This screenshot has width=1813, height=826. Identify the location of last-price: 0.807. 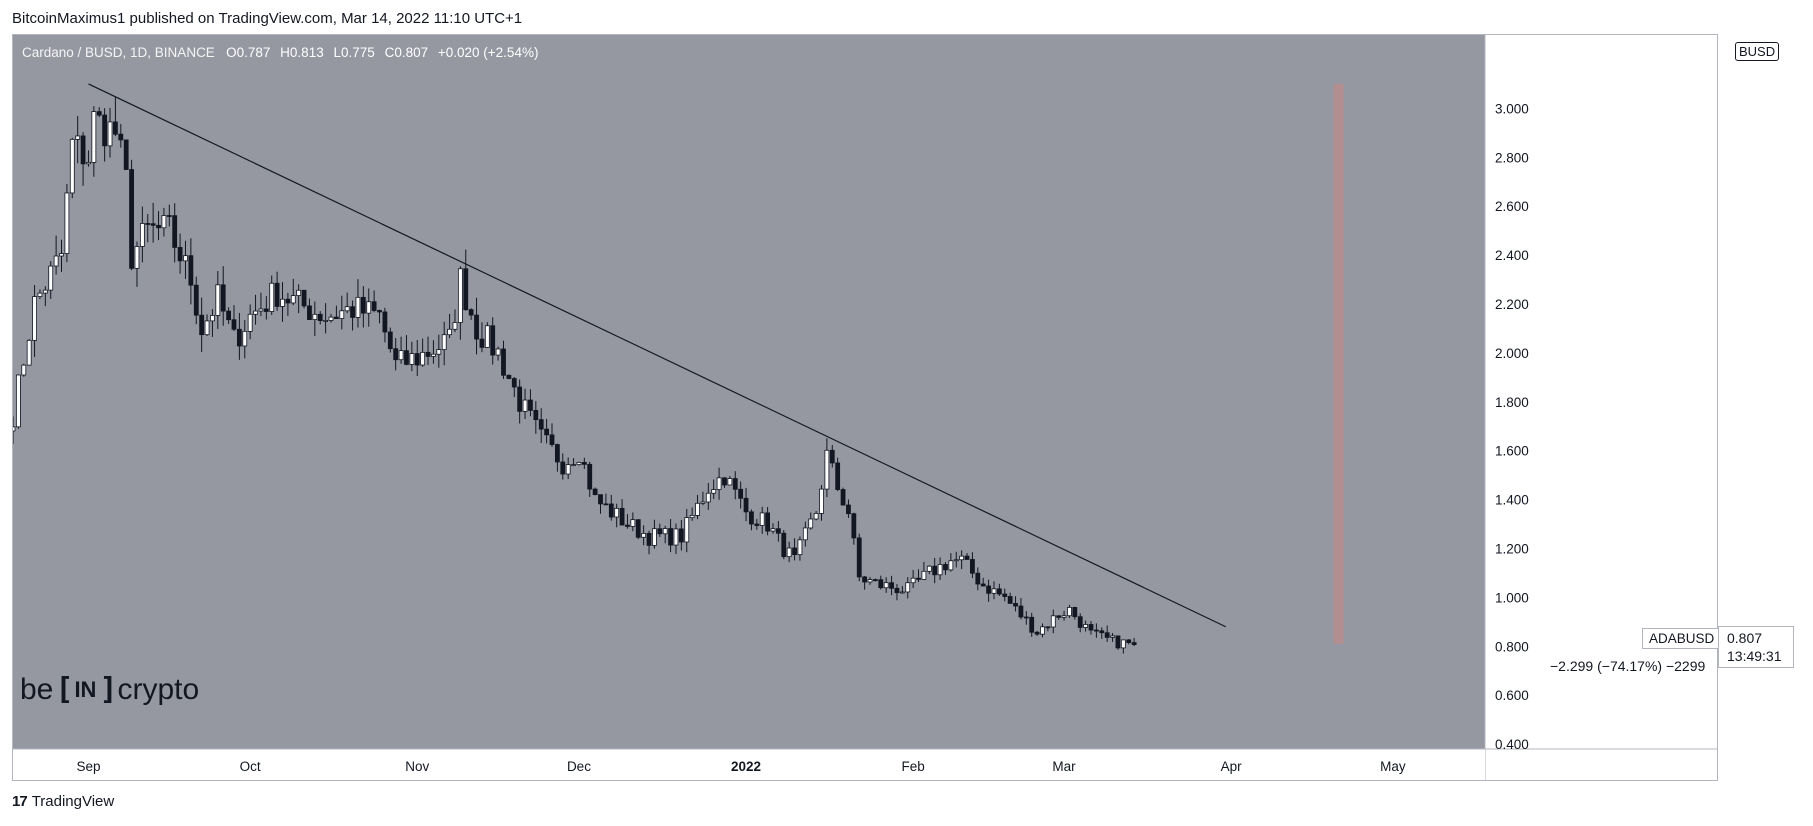
(1745, 638).